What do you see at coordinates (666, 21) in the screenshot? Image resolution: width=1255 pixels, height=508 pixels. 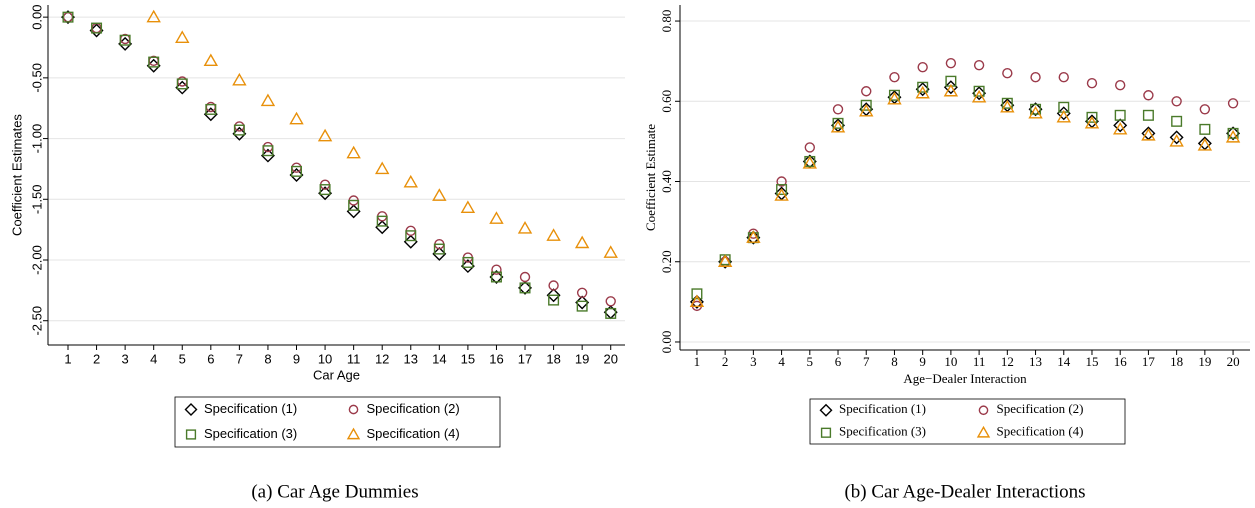 I see `y-tick-label: 0.80` at bounding box center [666, 21].